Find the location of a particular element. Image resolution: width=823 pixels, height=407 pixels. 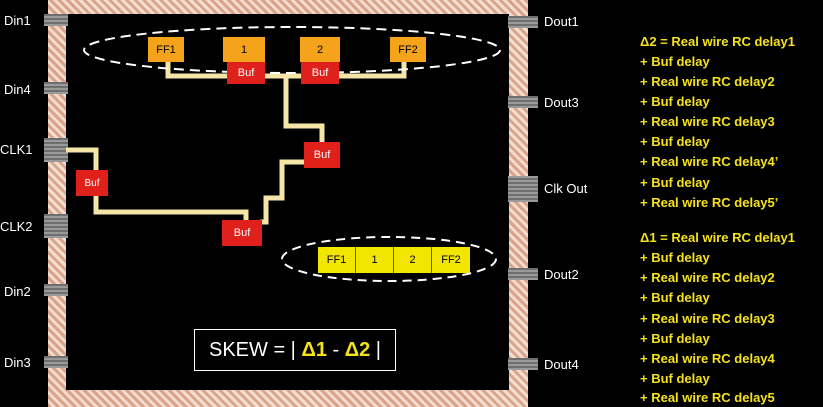

delta2-line: Δ2 = Real wire RC delay1 is located at coordinates (717, 41).